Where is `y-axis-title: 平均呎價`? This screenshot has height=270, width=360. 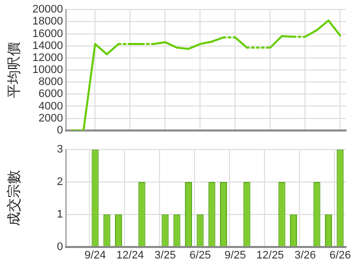
y-axis-title: 平均呎價 is located at coordinates (13, 70).